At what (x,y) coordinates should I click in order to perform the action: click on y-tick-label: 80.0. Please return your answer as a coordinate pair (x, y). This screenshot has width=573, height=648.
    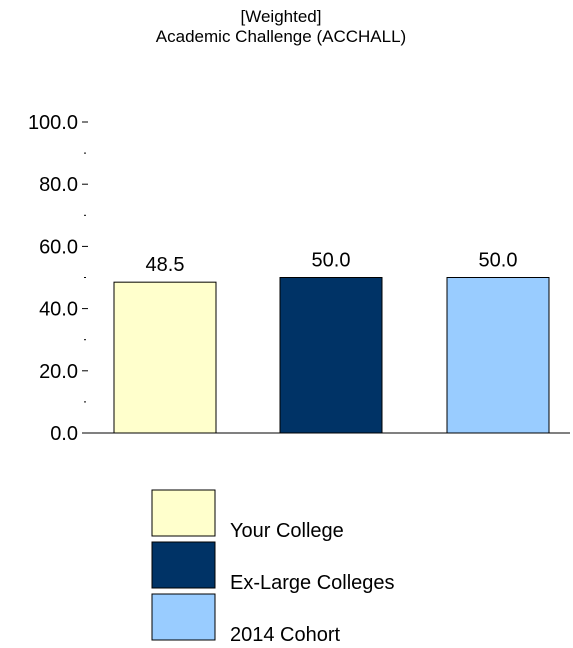
    Looking at the image, I should click on (58, 185).